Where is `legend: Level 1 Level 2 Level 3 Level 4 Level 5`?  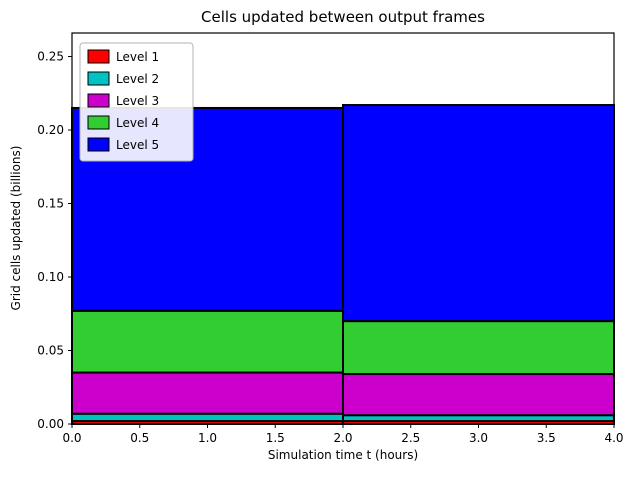
legend: Level 1 Level 2 Level 3 Level 4 Level 5 is located at coordinates (136, 102).